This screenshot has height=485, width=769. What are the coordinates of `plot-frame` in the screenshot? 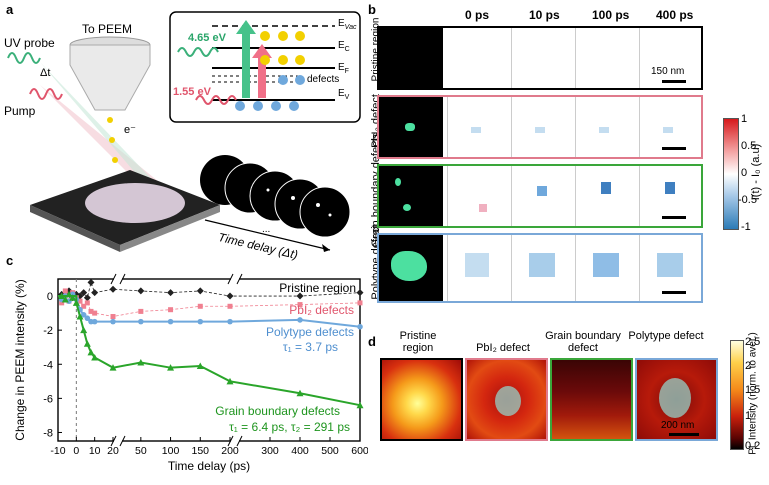 It's located at (209, 360).